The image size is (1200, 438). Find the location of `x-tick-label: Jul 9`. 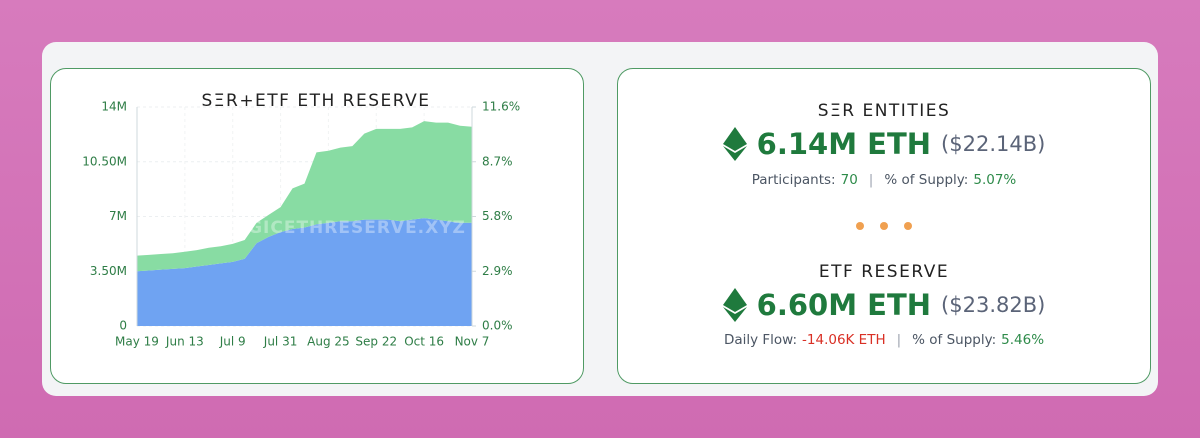

x-tick-label: Jul 9 is located at coordinates (232, 342).